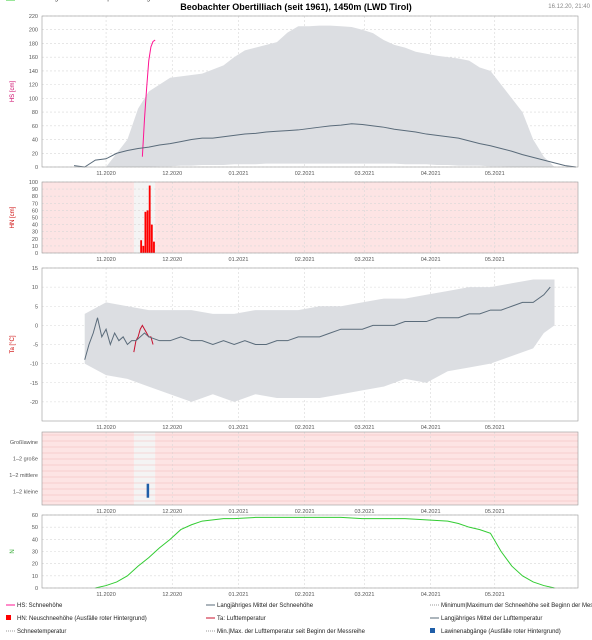 The height and width of the screenshot is (640, 592). Describe the element at coordinates (35, 247) in the screenshot. I see `y-tick-label: 10` at that location.